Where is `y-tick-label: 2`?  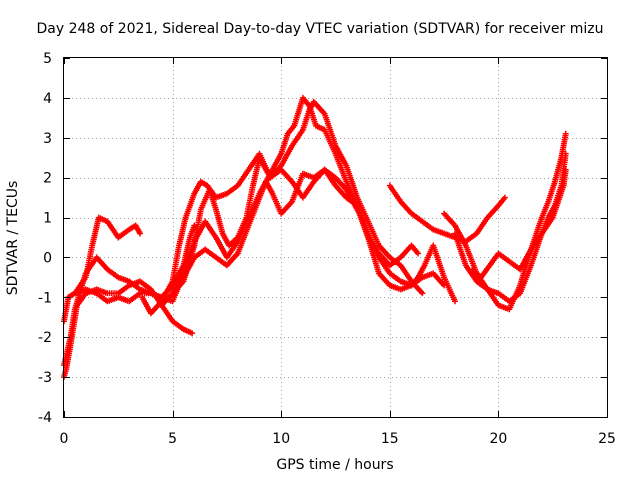 y-tick-label: 2 is located at coordinates (47, 179).